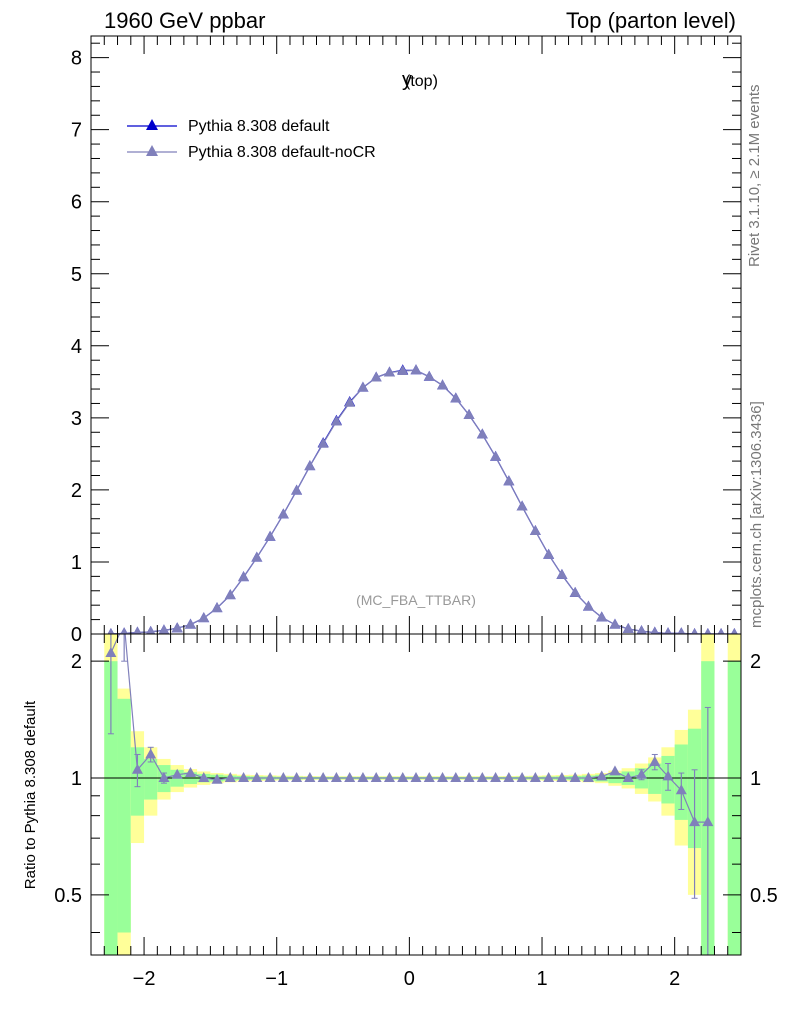  What do you see at coordinates (76, 131) in the screenshot?
I see `main-y-tick-label: 7` at bounding box center [76, 131].